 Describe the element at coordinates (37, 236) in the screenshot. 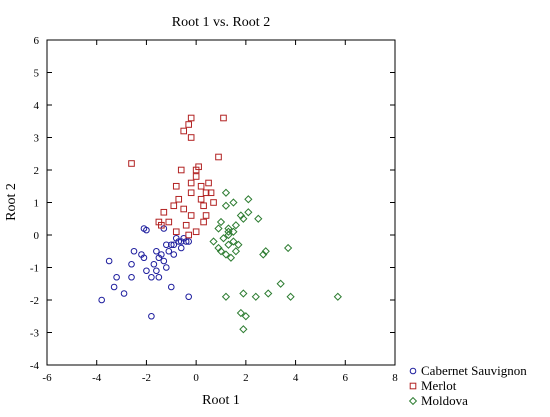

I see `y-tick-label: 0` at that location.